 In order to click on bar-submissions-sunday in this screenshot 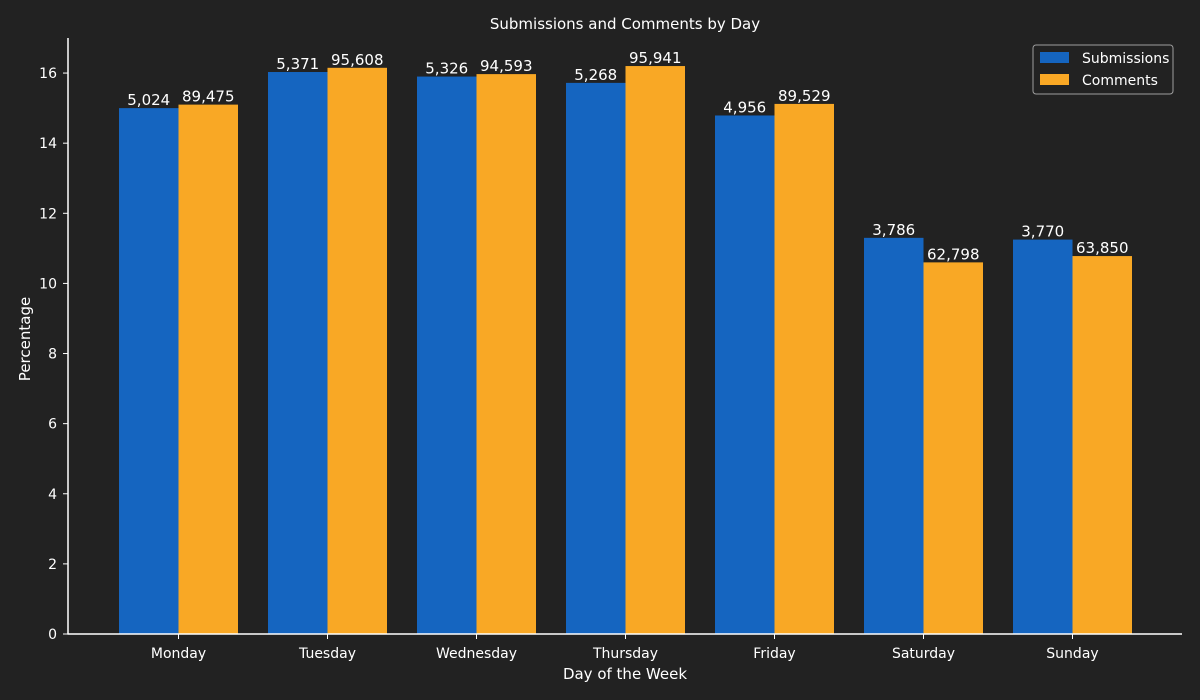, I will do `click(1043, 436)`.